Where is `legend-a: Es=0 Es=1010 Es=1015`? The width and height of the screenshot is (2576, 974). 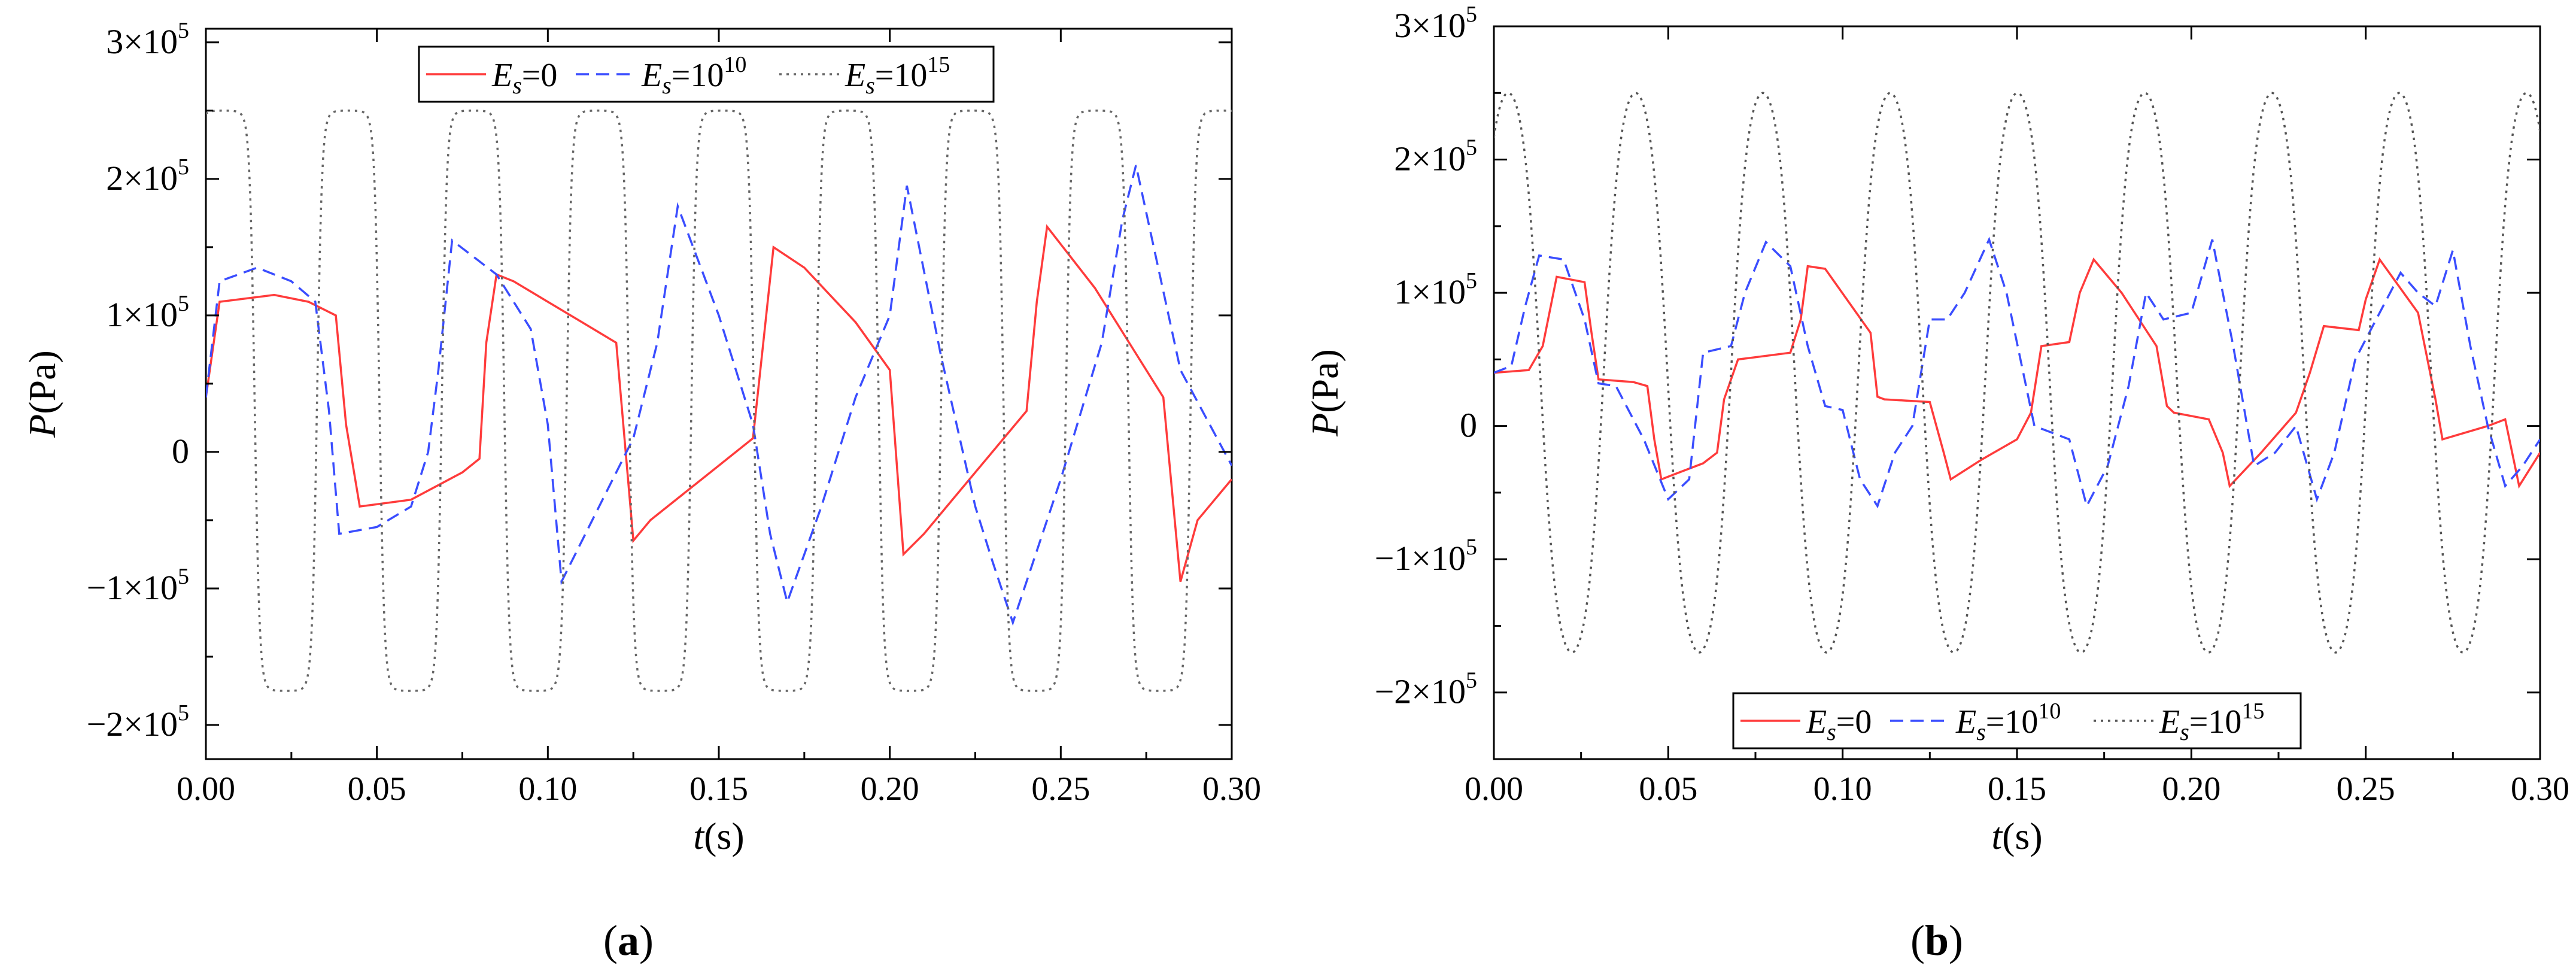 legend-a: Es=0 Es=1010 Es=1015 is located at coordinates (707, 74).